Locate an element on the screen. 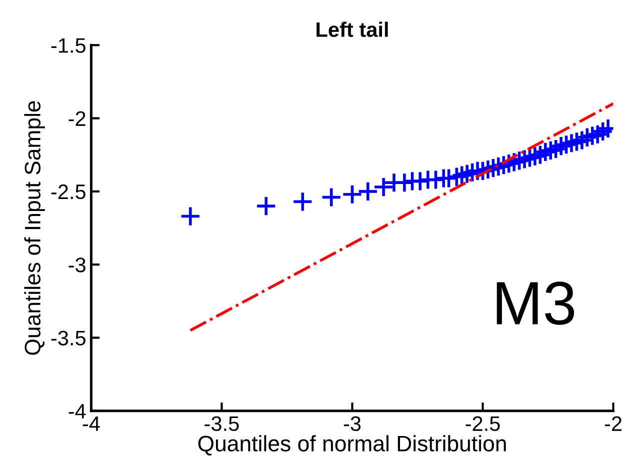 This screenshot has height=475, width=629. x-tick-label: -3 is located at coordinates (352, 424).